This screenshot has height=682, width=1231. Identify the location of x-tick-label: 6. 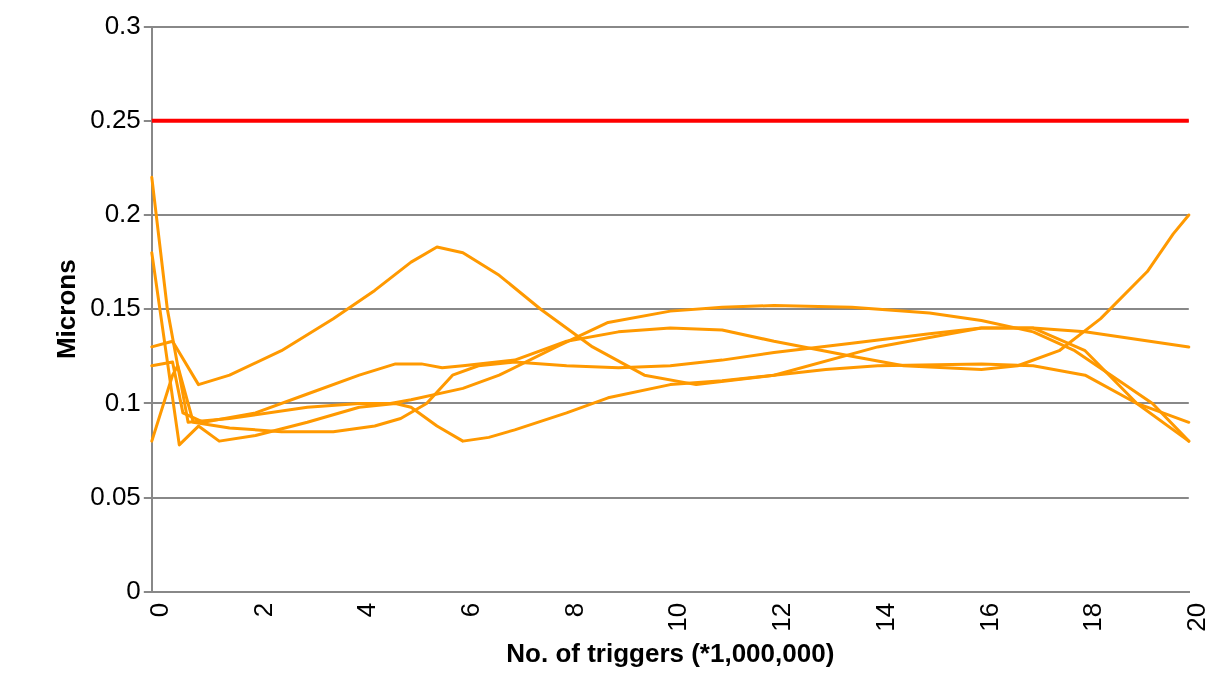
(470, 610).